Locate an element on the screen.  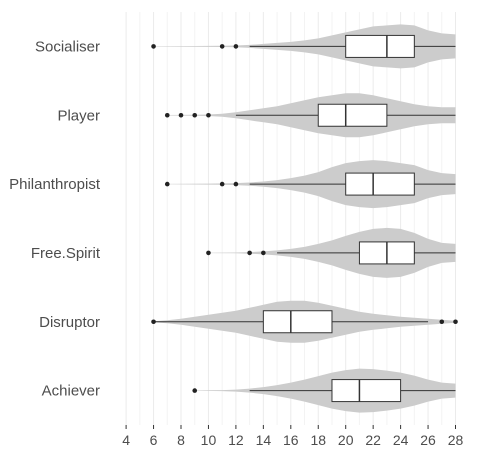
x-tick-label: 18 is located at coordinates (318, 440).